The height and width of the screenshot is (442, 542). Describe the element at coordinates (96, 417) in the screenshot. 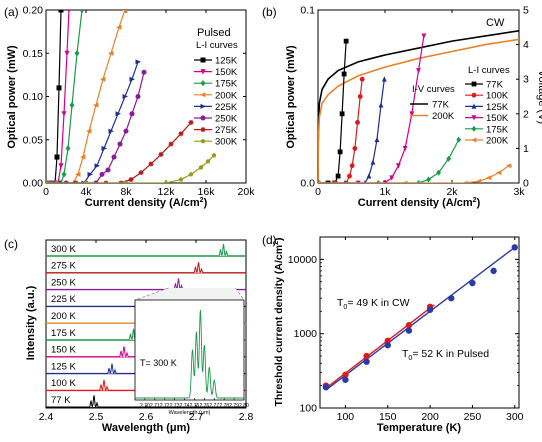

I see `x-tick-label: 2.5` at that location.